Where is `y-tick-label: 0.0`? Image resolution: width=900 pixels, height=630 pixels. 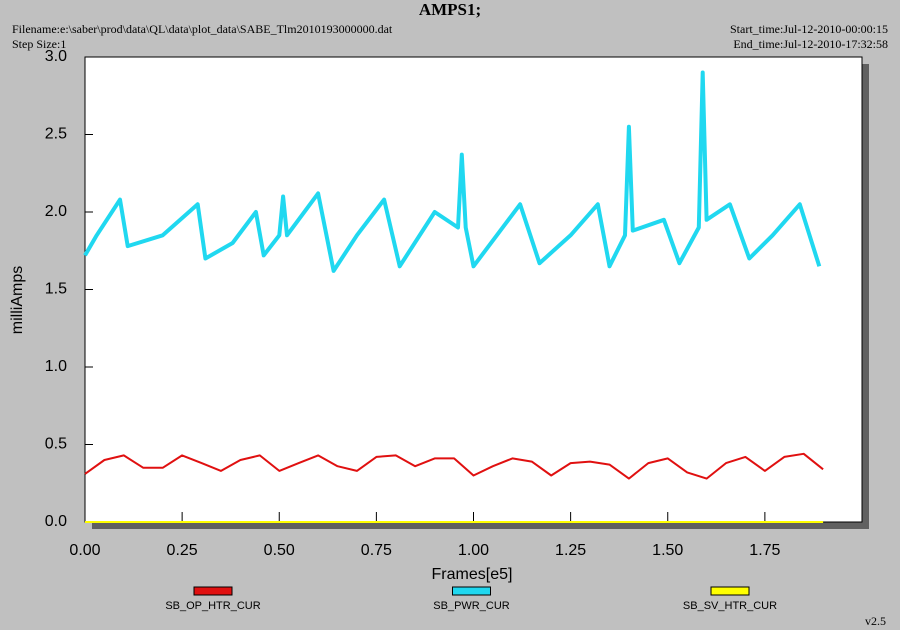 y-tick-label: 0.0 is located at coordinates (56, 521).